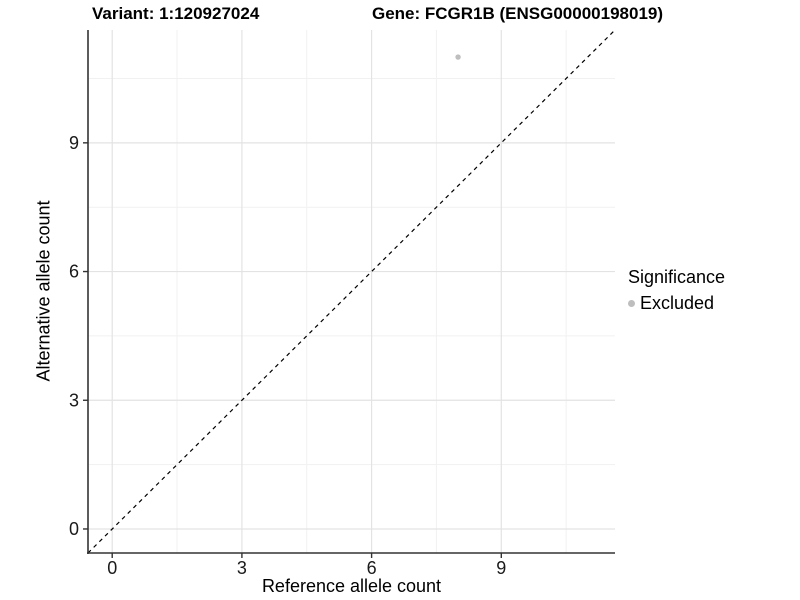 The height and width of the screenshot is (600, 800). I want to click on legend-item-label: Excluded, so click(677, 303).